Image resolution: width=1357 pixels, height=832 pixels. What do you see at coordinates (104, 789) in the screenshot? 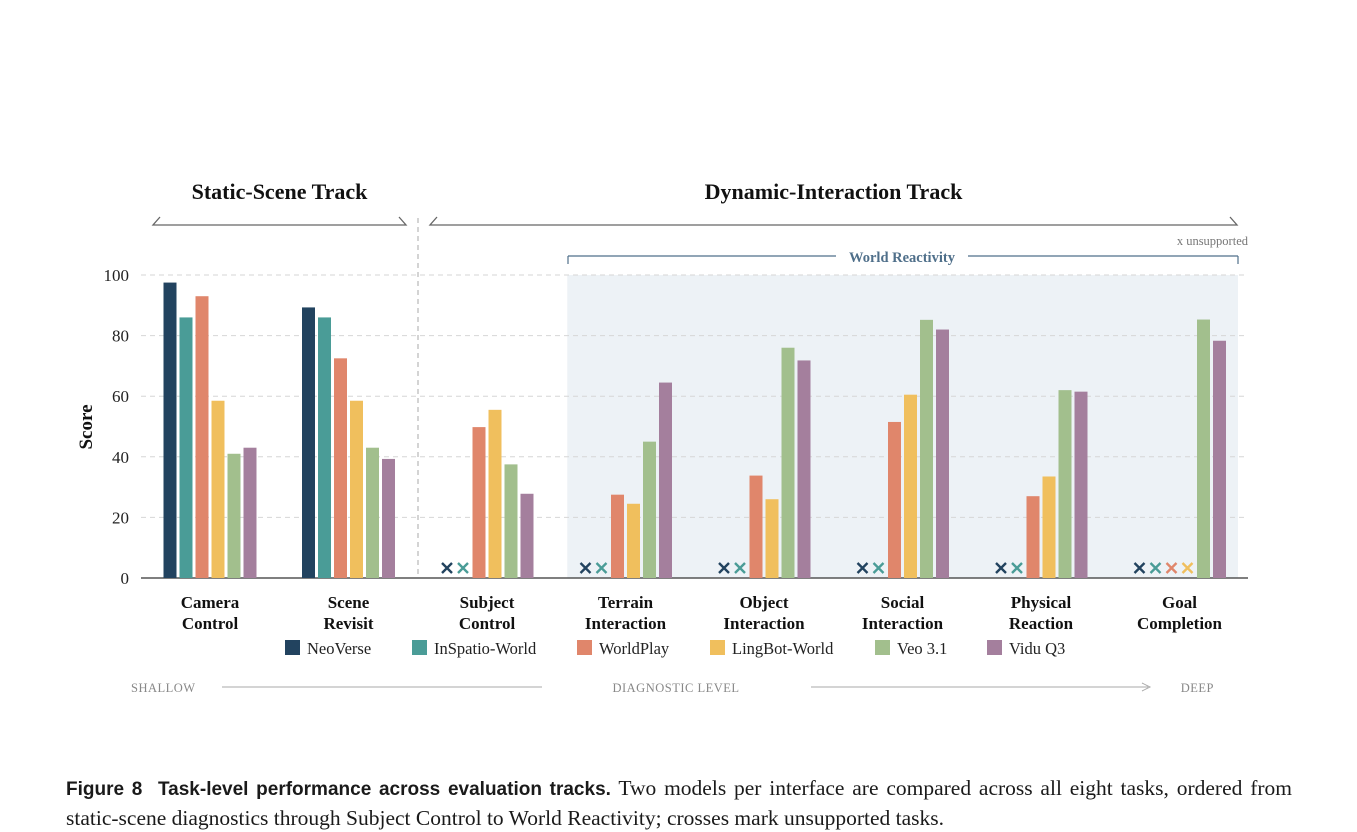
I see `caption-label: Figure 8` at bounding box center [104, 789].